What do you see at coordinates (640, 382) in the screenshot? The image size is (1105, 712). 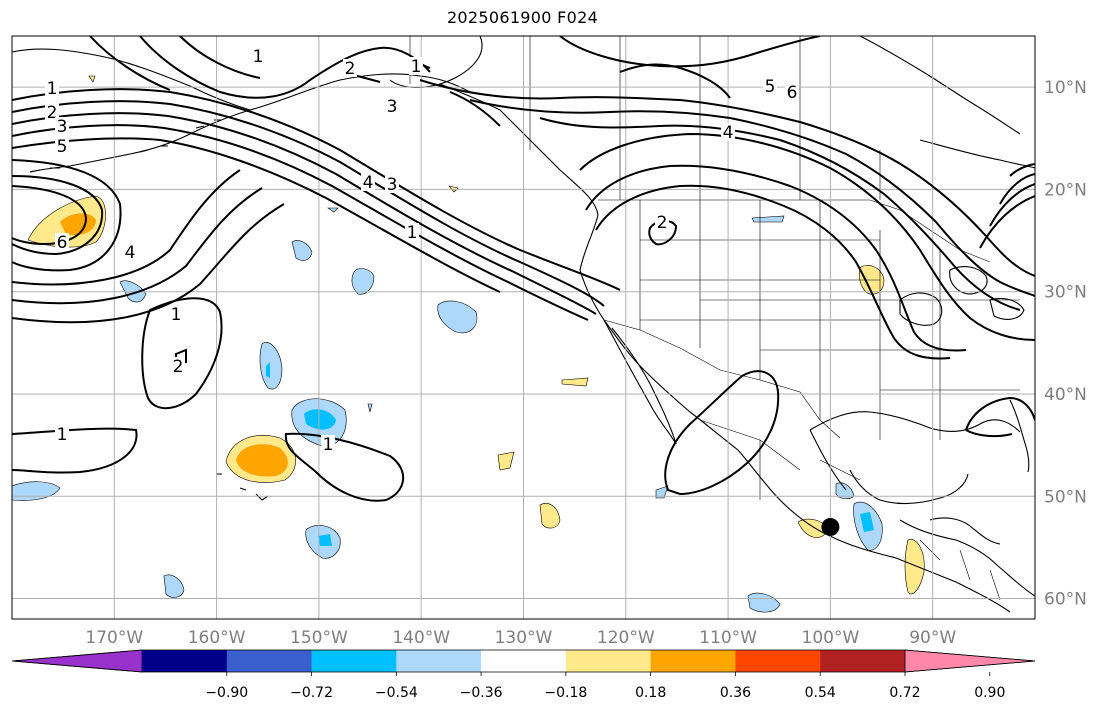 I see `baja-california` at bounding box center [640, 382].